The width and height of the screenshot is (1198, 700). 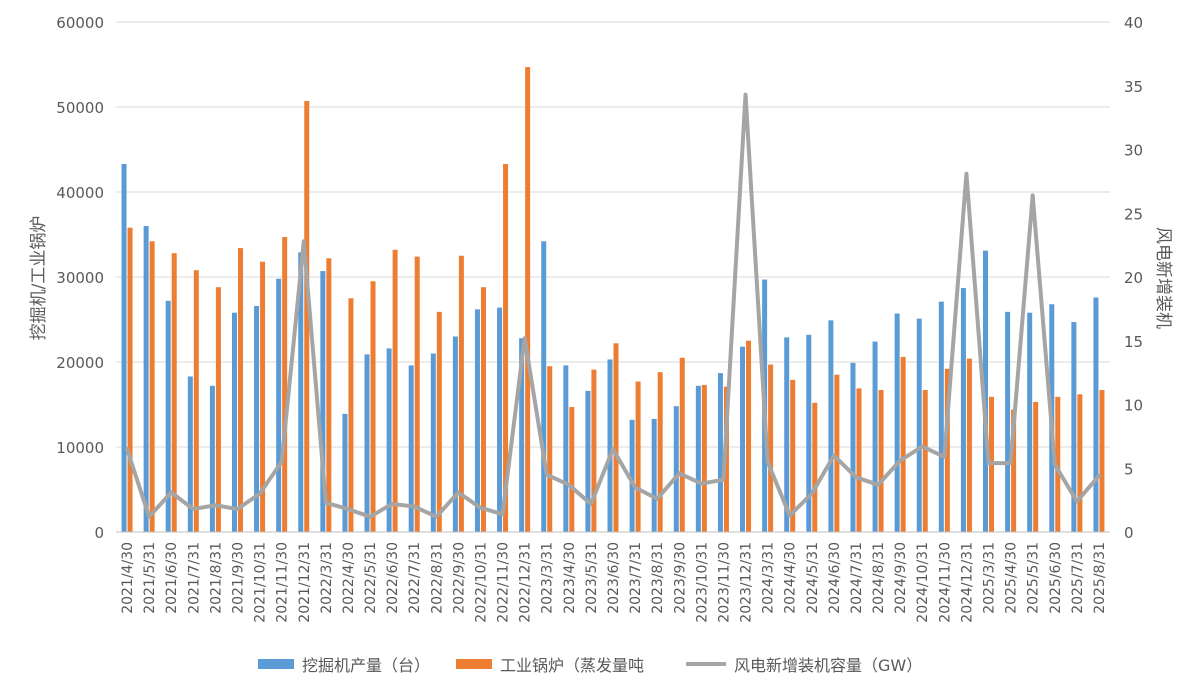 I want to click on x-tick-label: 2024/9/30, so click(x=901, y=578).